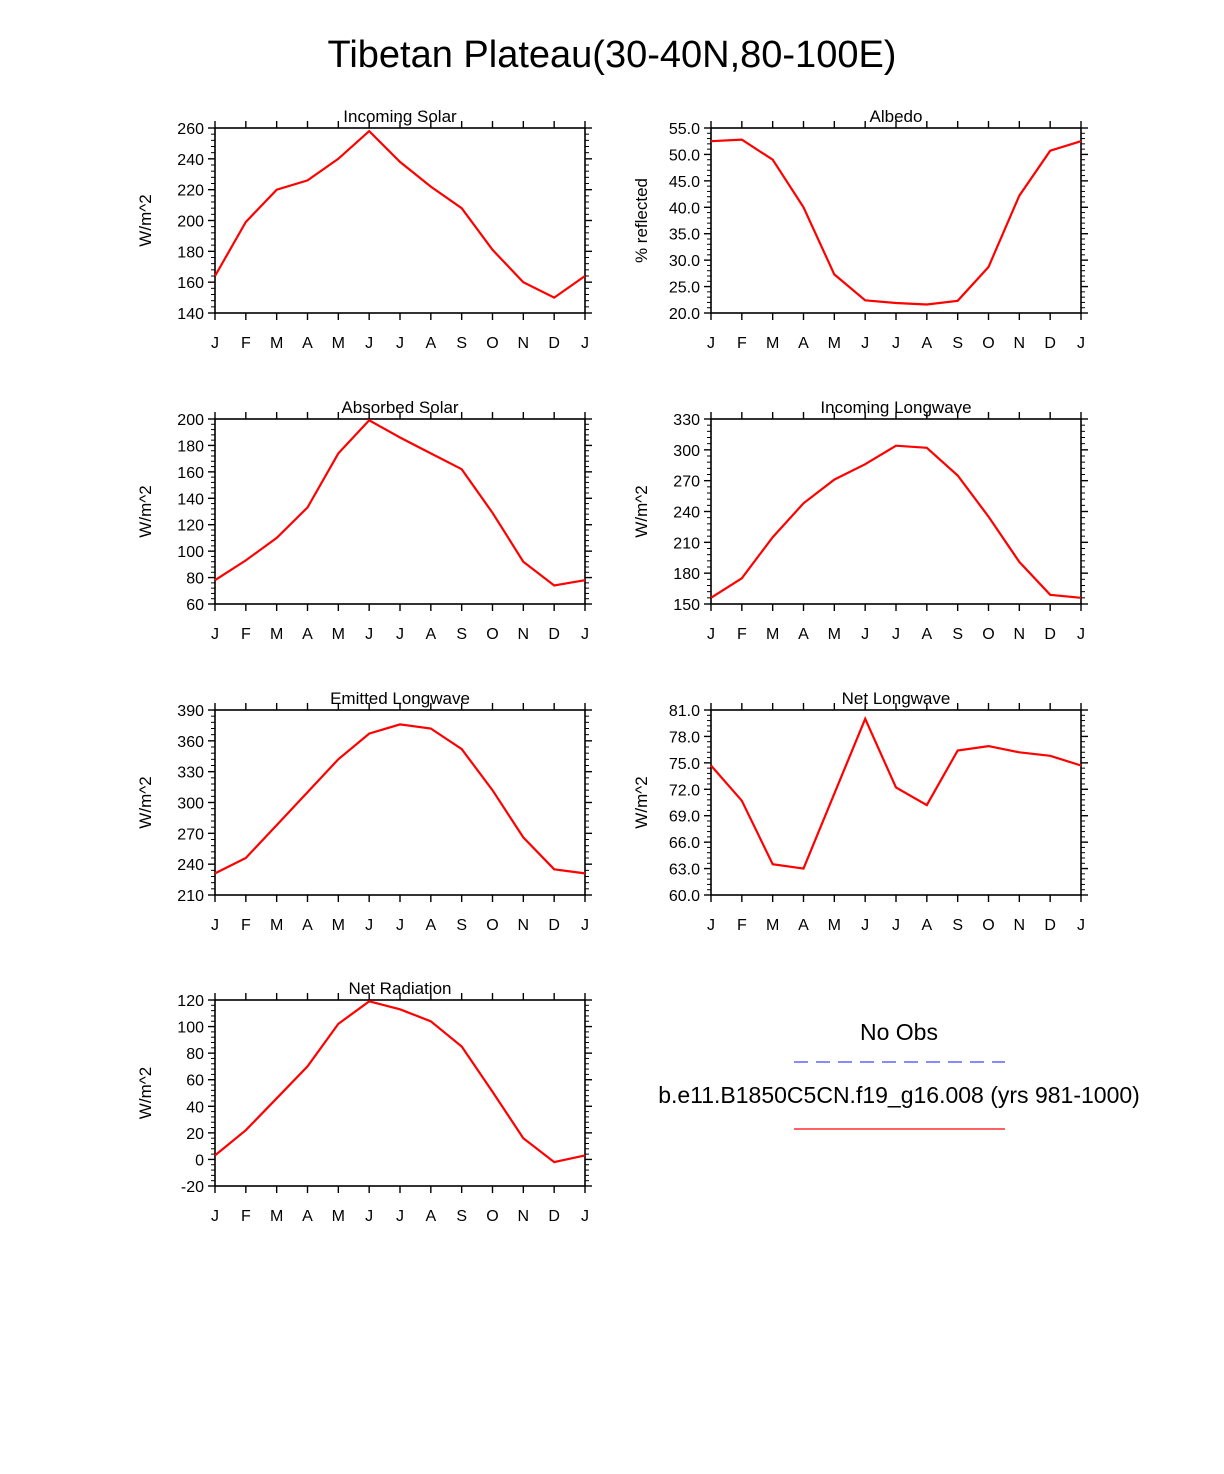  Describe the element at coordinates (400, 116) in the screenshot. I see `panel-title-incoming-solar: Incoming Solar` at that location.